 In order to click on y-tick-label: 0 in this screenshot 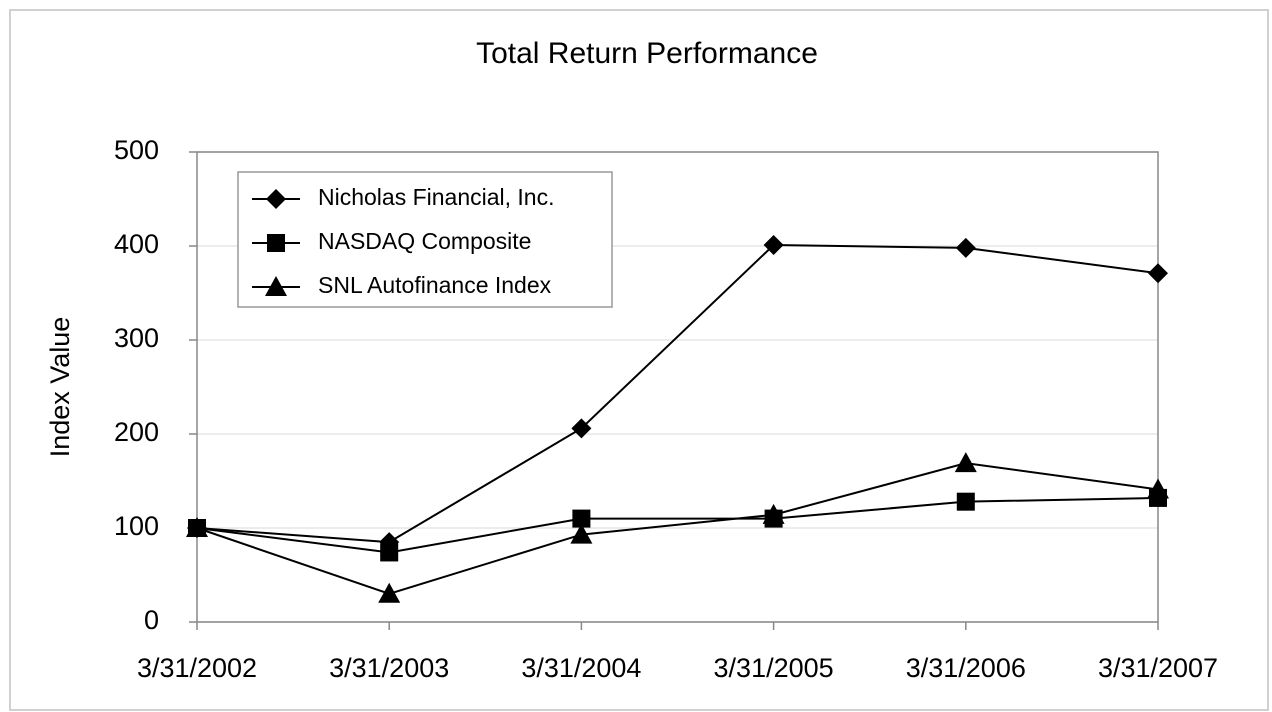, I will do `click(151, 620)`.